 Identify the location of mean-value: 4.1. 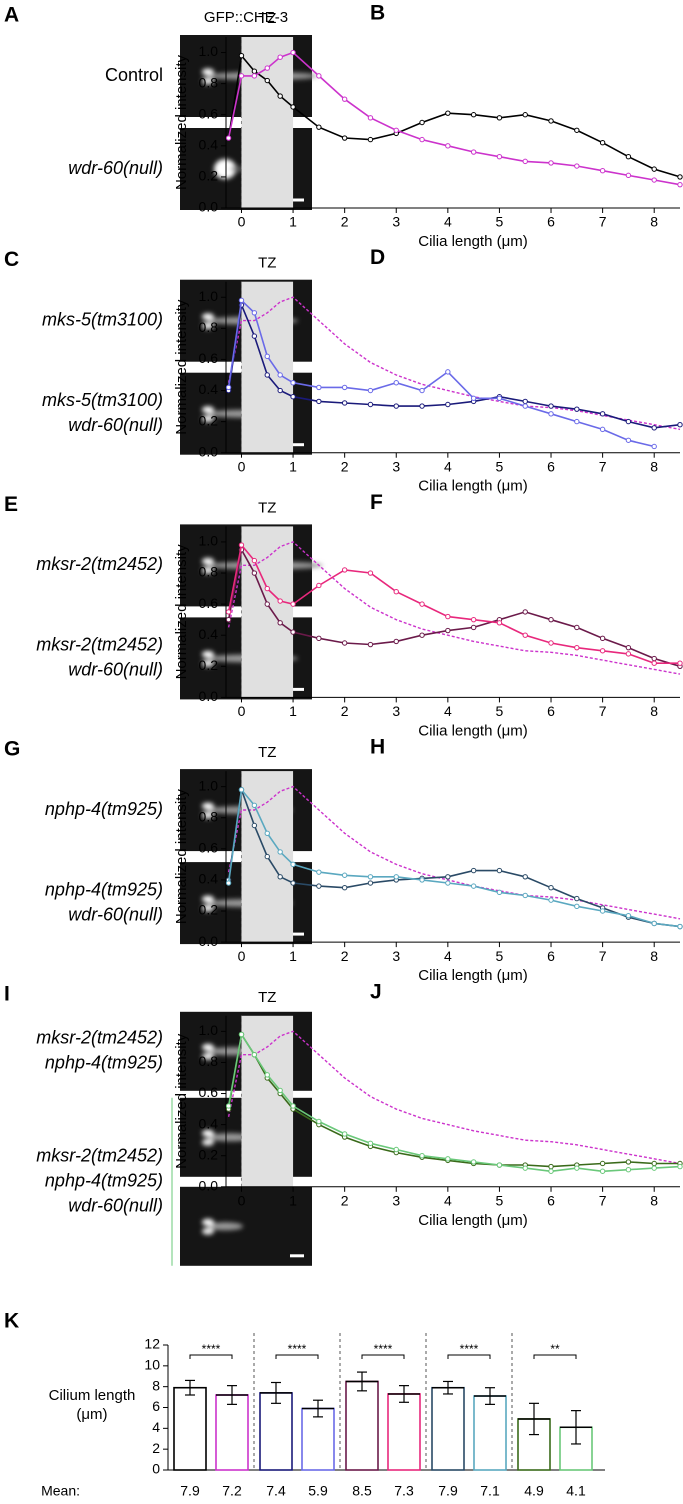
(576, 1491).